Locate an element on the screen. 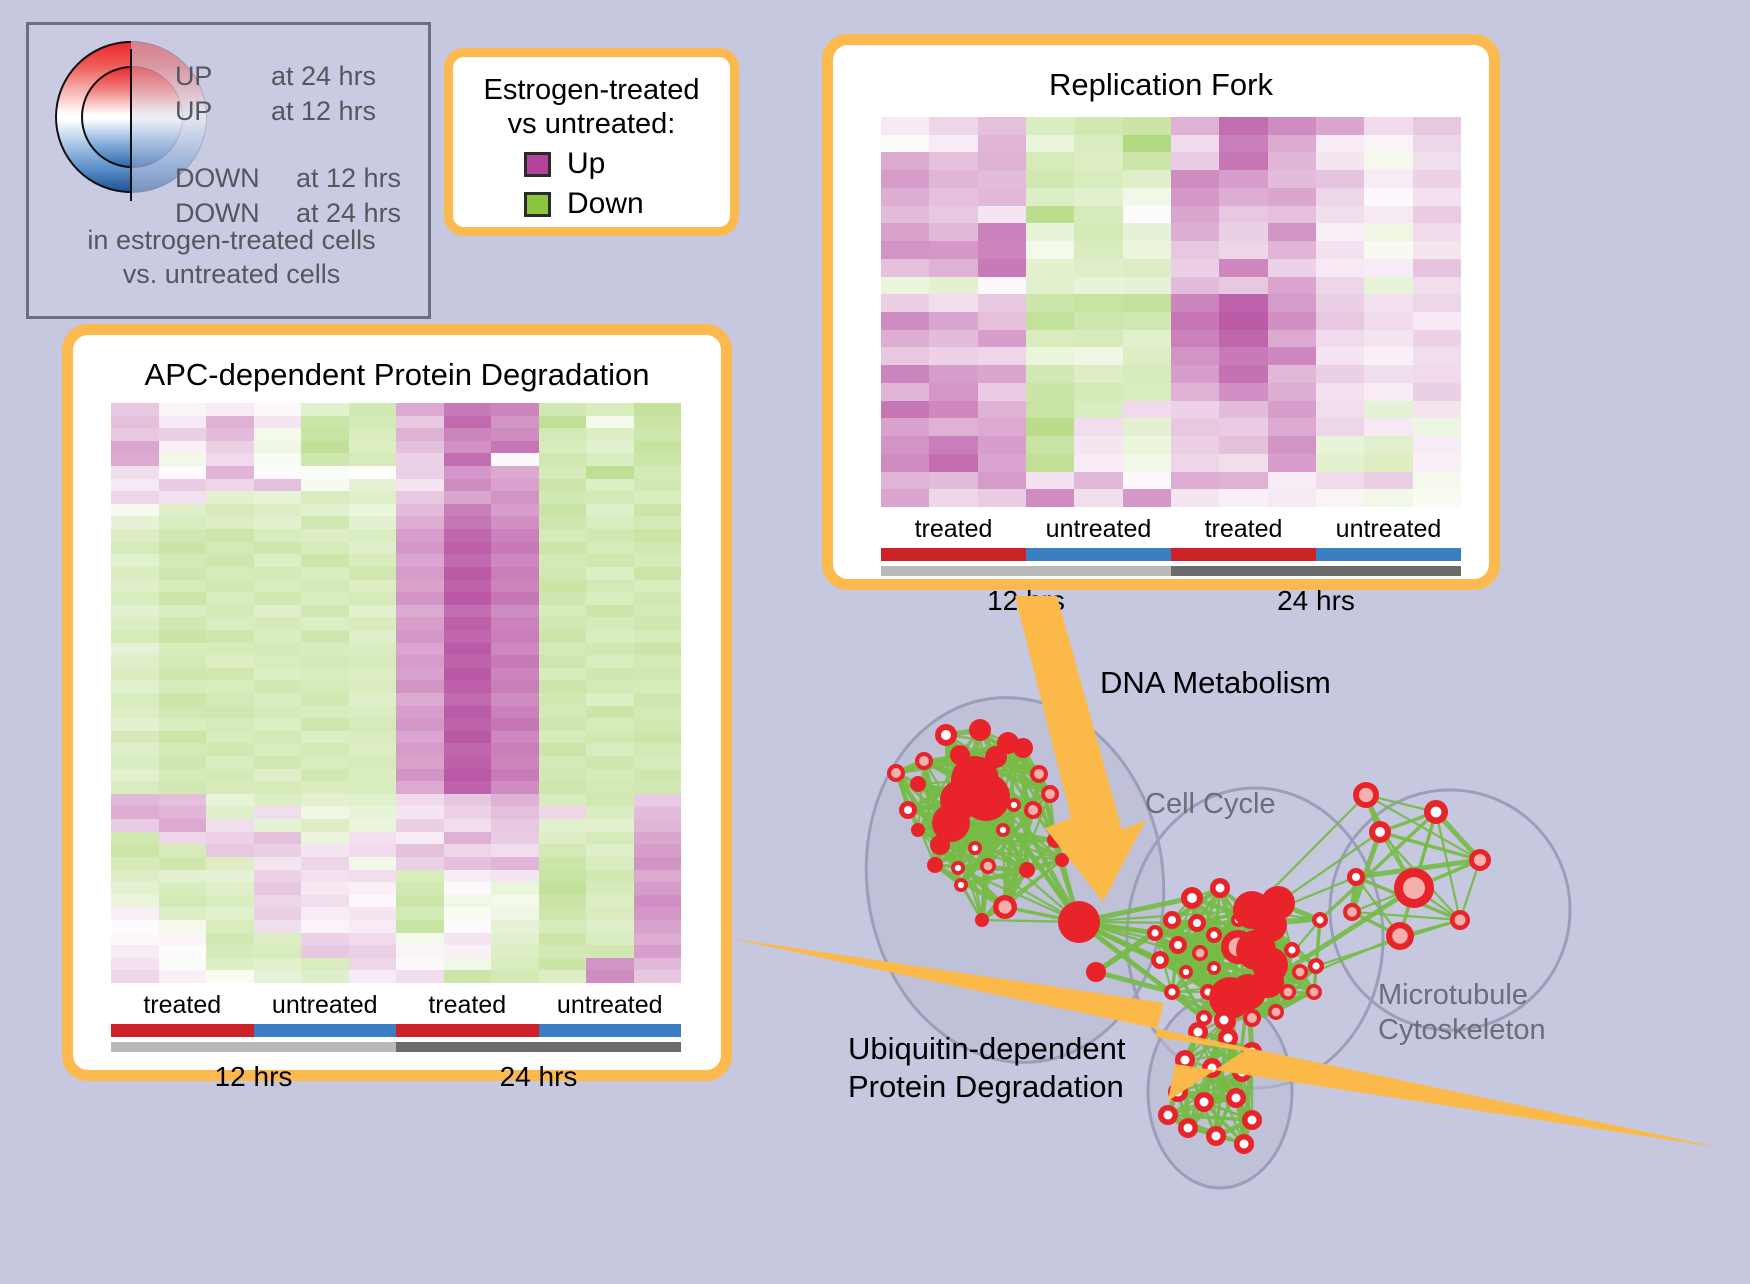 The width and height of the screenshot is (1750, 1284). timepoint-color-bar is located at coordinates (1171, 571).